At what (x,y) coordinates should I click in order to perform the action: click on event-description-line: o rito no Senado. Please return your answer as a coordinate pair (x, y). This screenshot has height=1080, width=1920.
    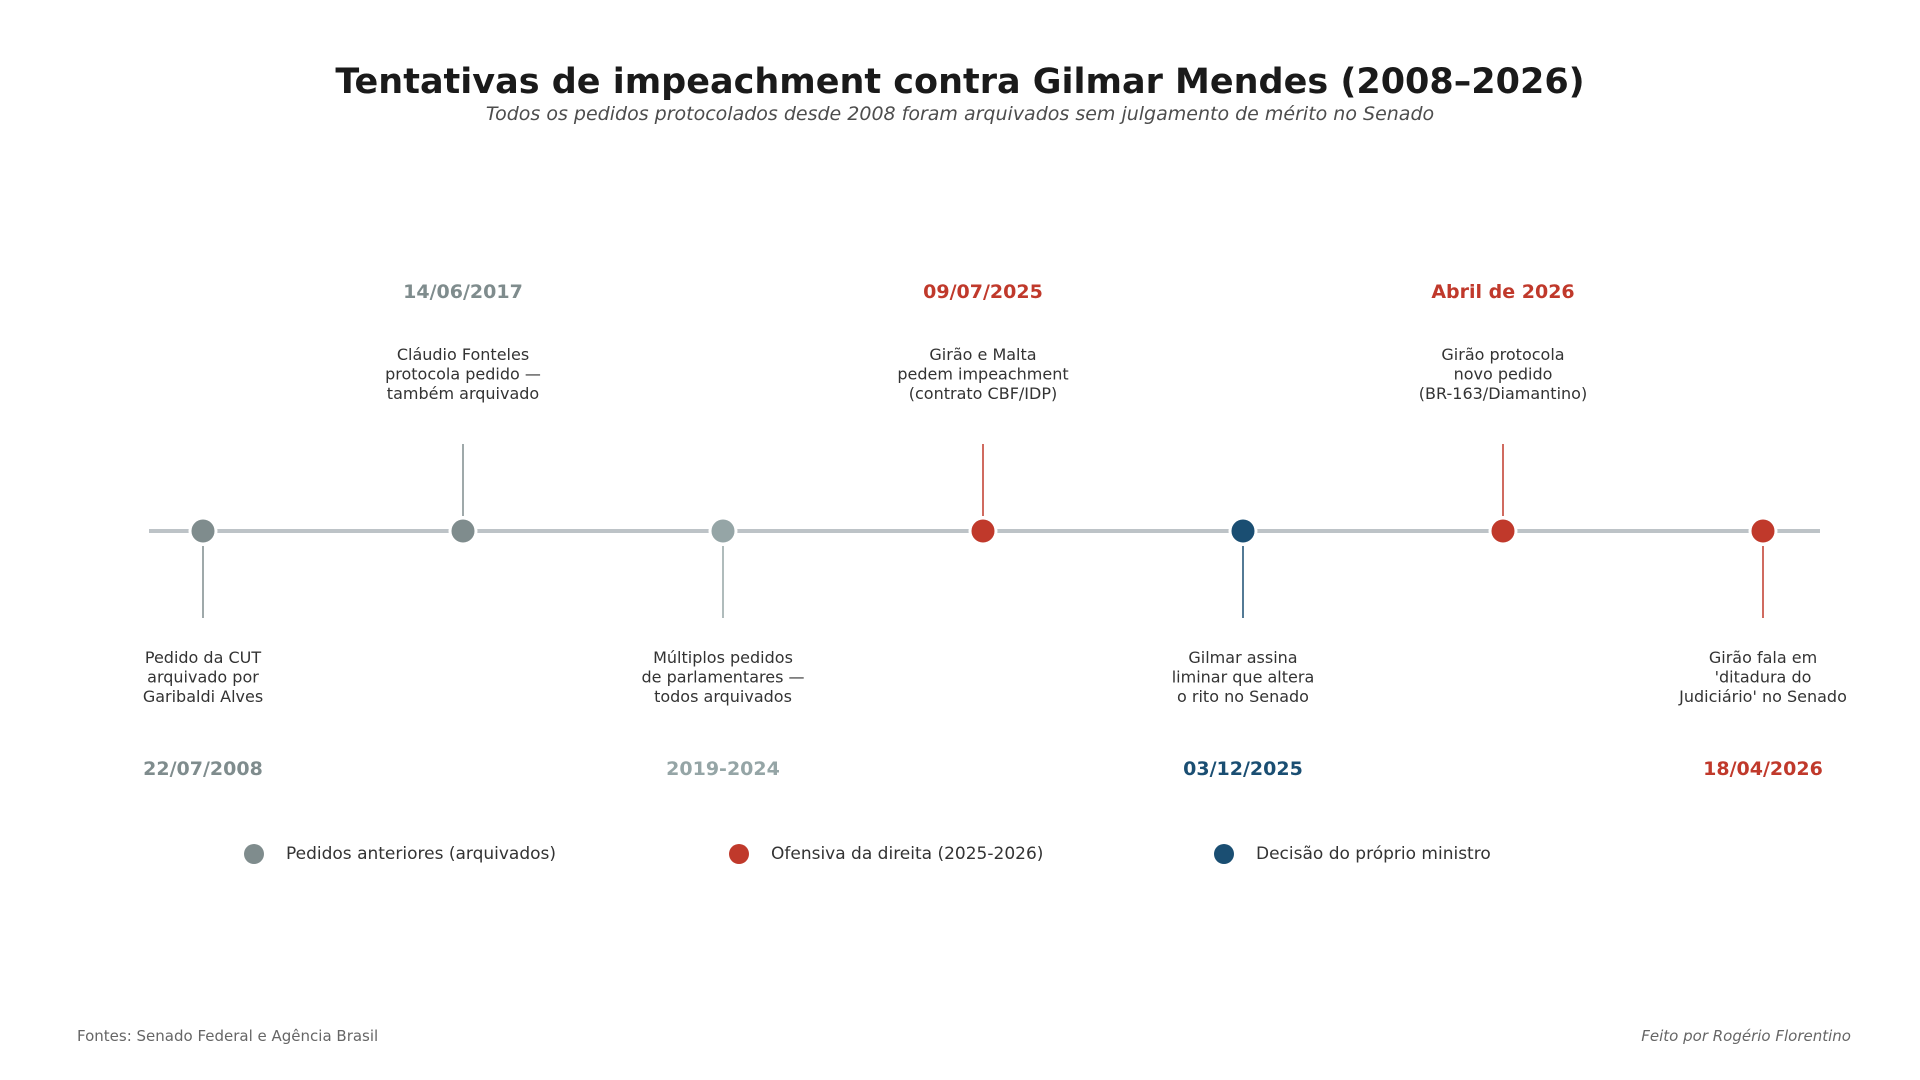
    Looking at the image, I should click on (1243, 696).